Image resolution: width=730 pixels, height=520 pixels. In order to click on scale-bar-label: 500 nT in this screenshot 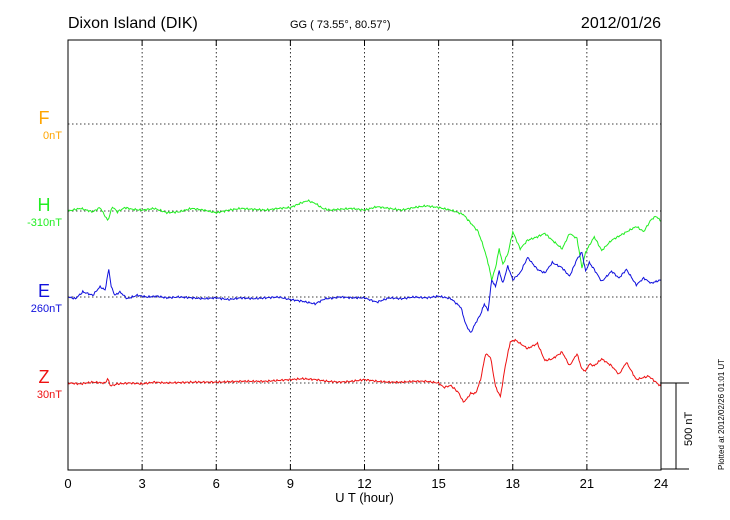, I will do `click(689, 428)`.